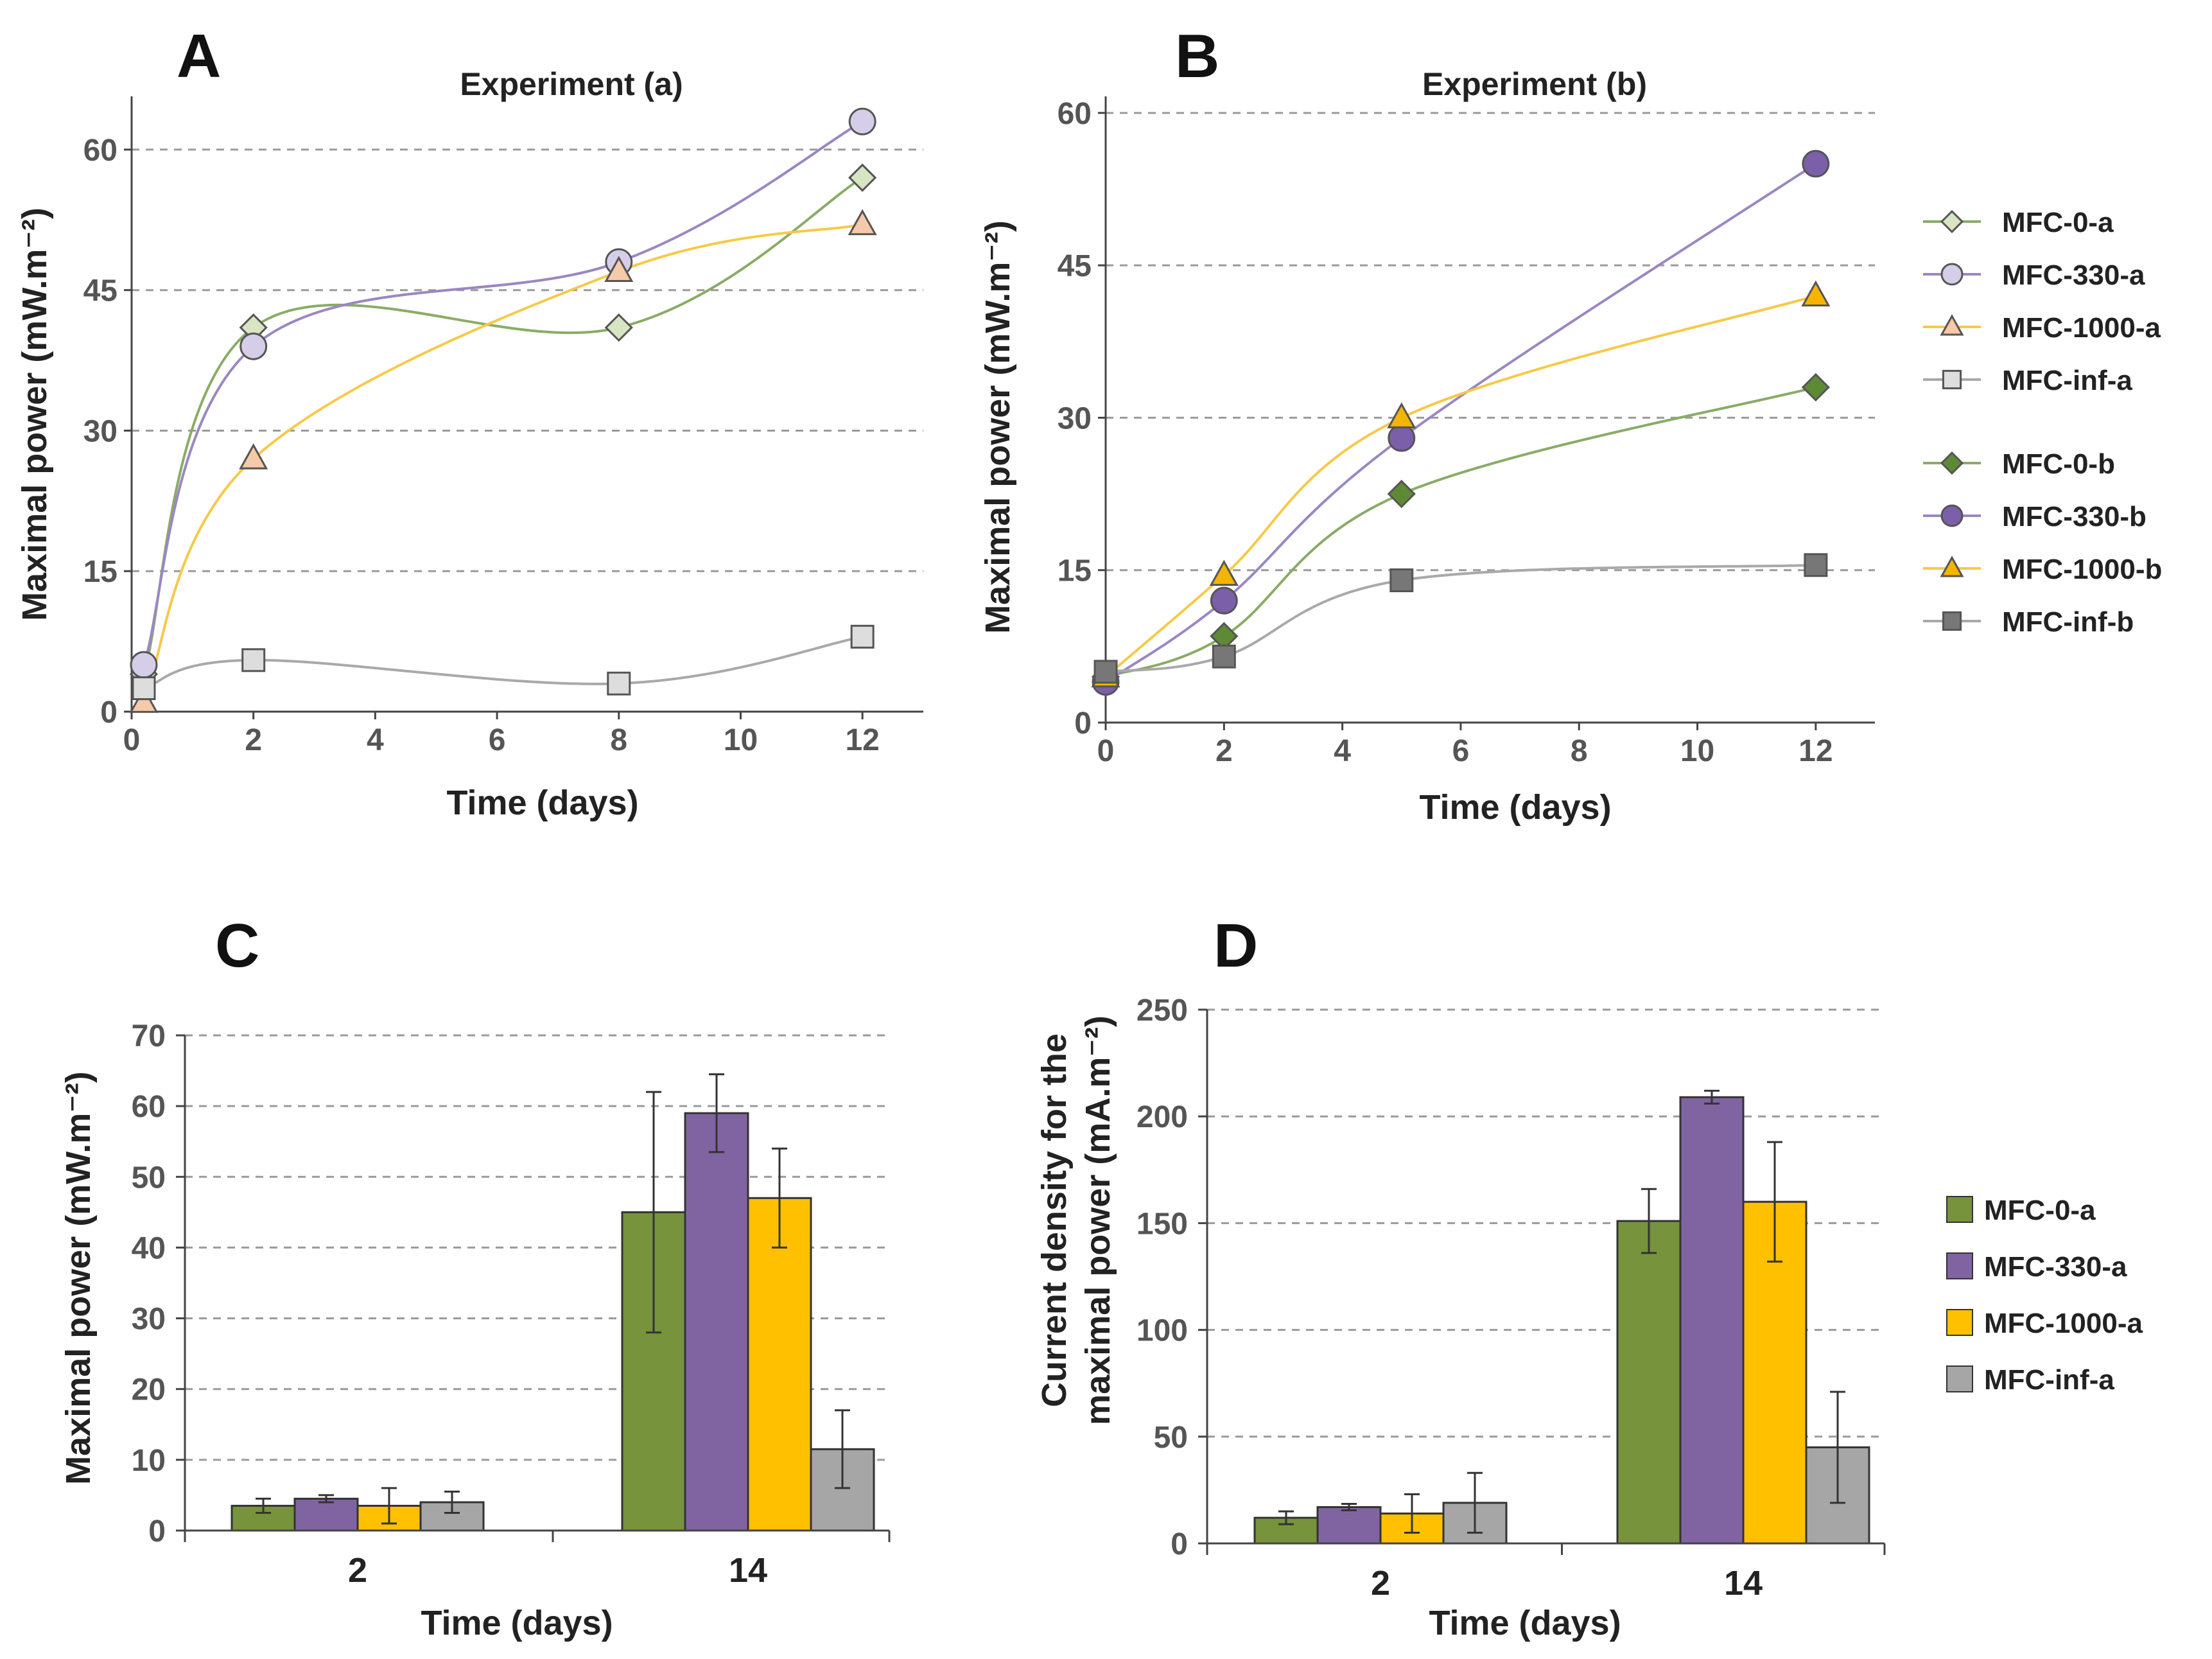  Describe the element at coordinates (2073, 275) in the screenshot. I see `legend-label-mfc-330-a: MFC-330-a` at that location.